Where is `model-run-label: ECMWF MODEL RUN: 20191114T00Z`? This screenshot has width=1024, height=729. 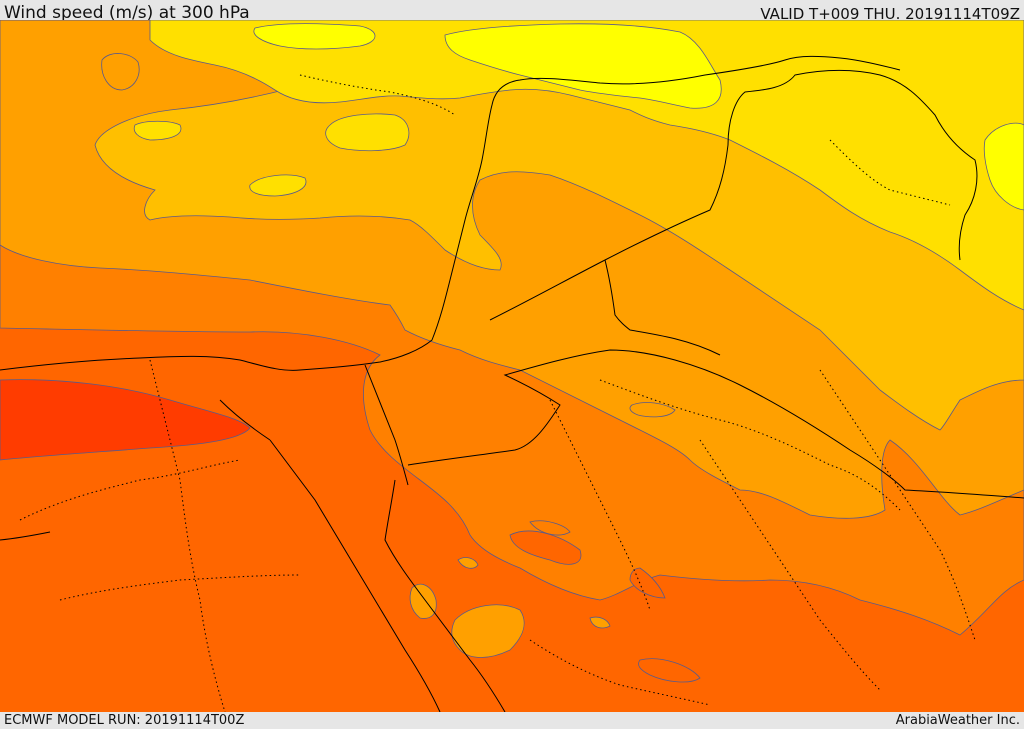
model-run-label: ECMWF MODEL RUN: 20191114T00Z is located at coordinates (124, 720).